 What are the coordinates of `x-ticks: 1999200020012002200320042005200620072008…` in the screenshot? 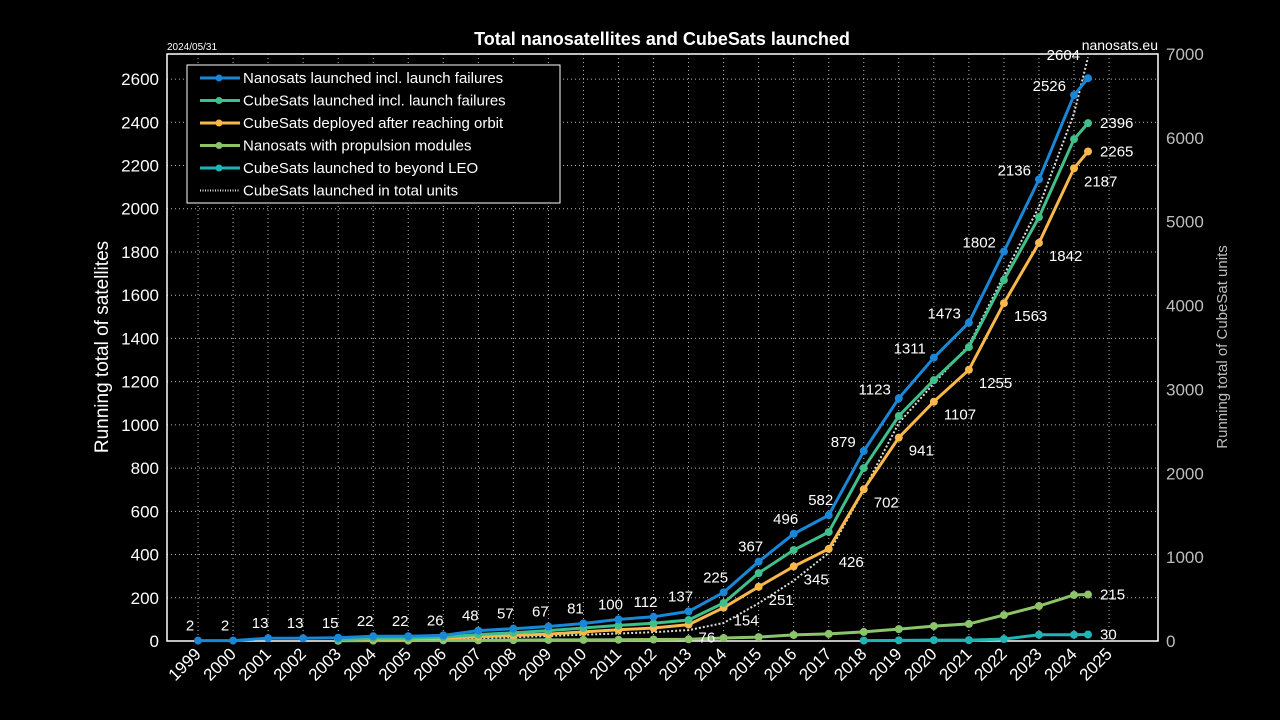 It's located at (640, 664).